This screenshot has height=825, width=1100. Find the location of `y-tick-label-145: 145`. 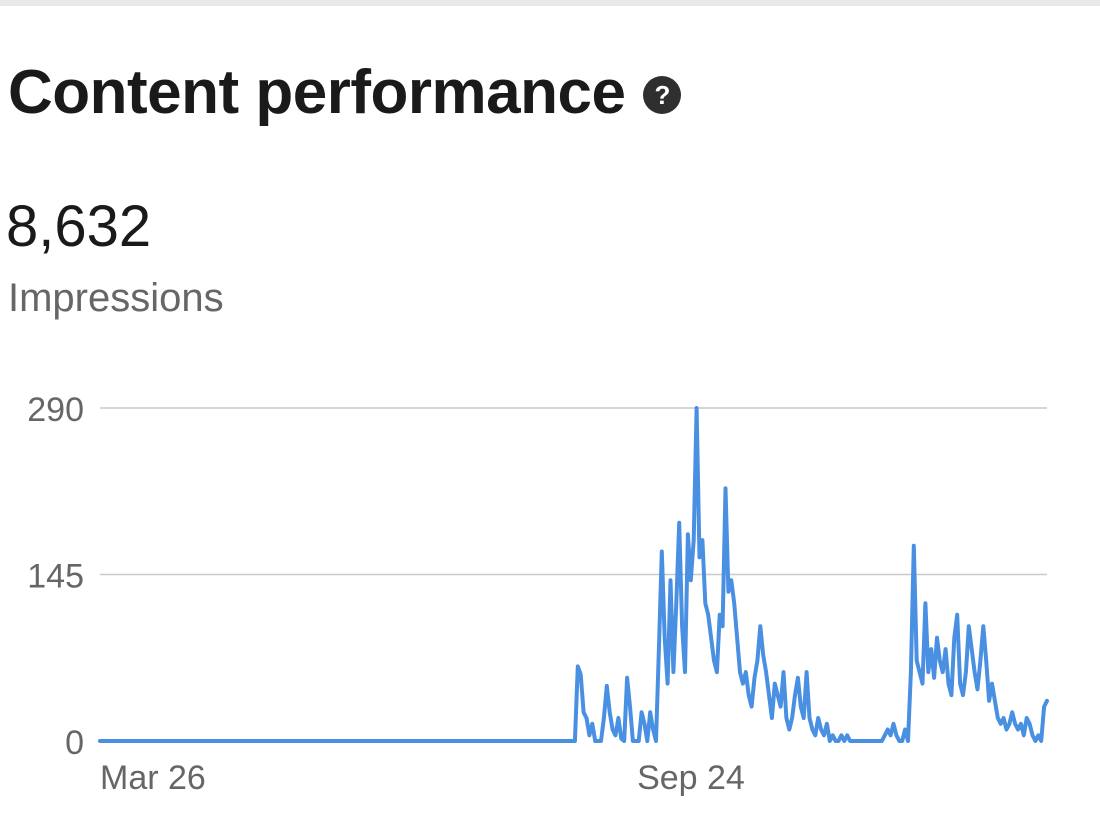

y-tick-label-145: 145 is located at coordinates (55, 577).